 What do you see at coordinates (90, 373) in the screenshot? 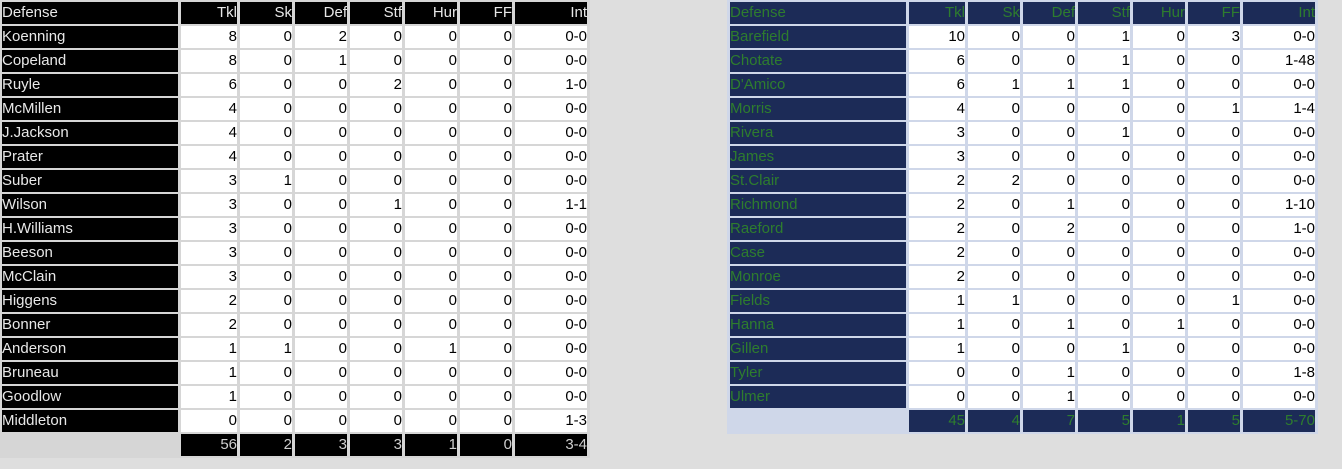
I see `player-name-cell: Bruneau` at bounding box center [90, 373].